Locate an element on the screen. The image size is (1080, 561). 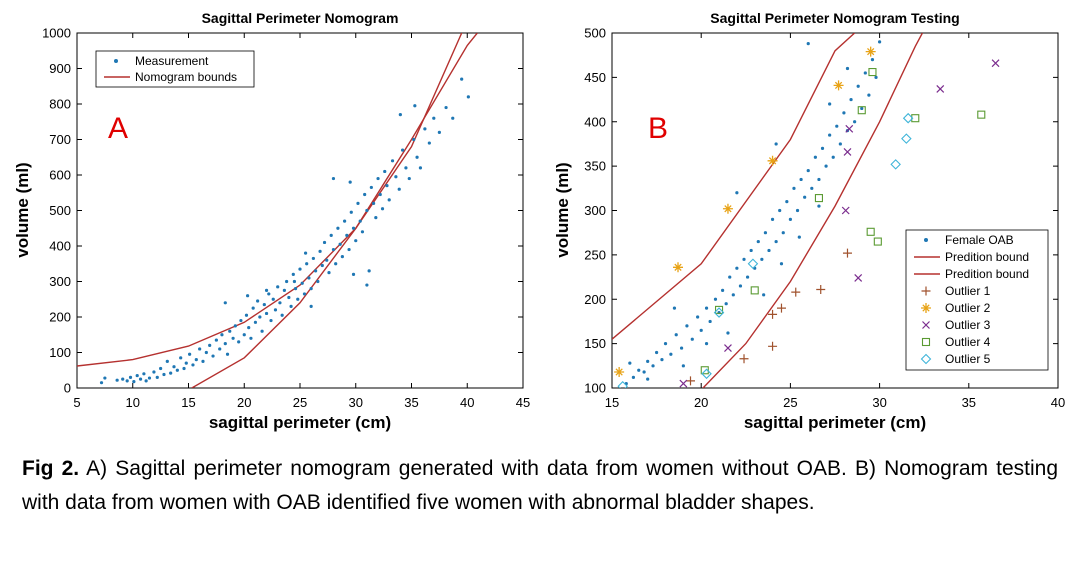
bound-line is located at coordinates (734, 186).